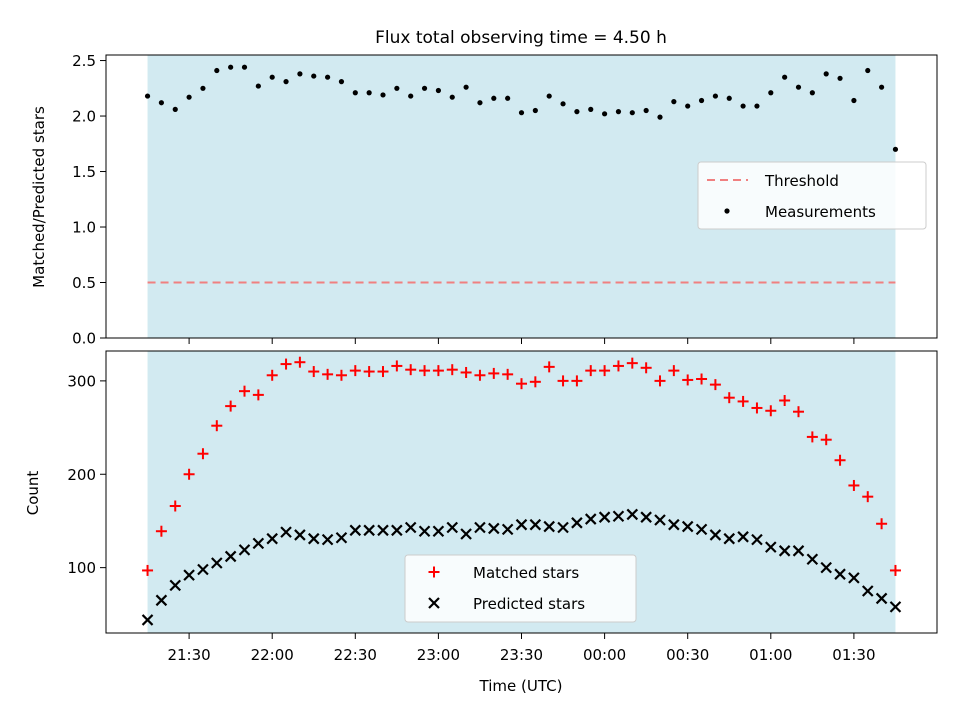 The width and height of the screenshot is (960, 720). What do you see at coordinates (687, 655) in the screenshot?
I see `x-tick-label: 00:30` at bounding box center [687, 655].